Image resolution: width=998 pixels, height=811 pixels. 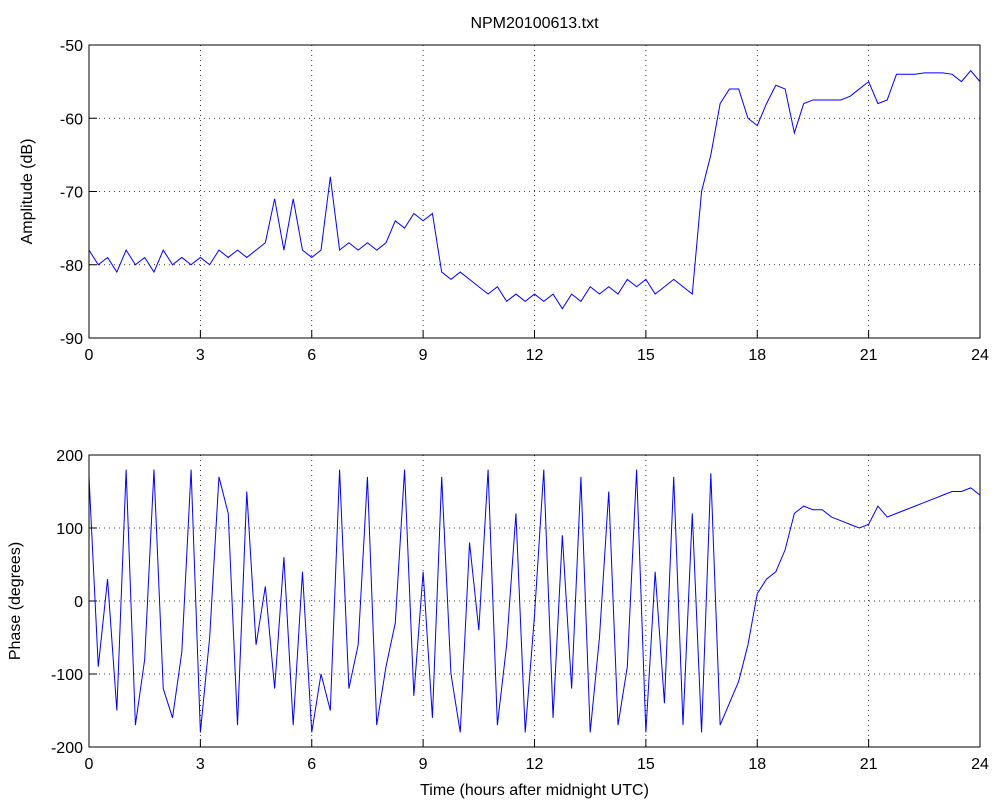 What do you see at coordinates (69, 529) in the screenshot?
I see `y-tick-label: 100` at bounding box center [69, 529].